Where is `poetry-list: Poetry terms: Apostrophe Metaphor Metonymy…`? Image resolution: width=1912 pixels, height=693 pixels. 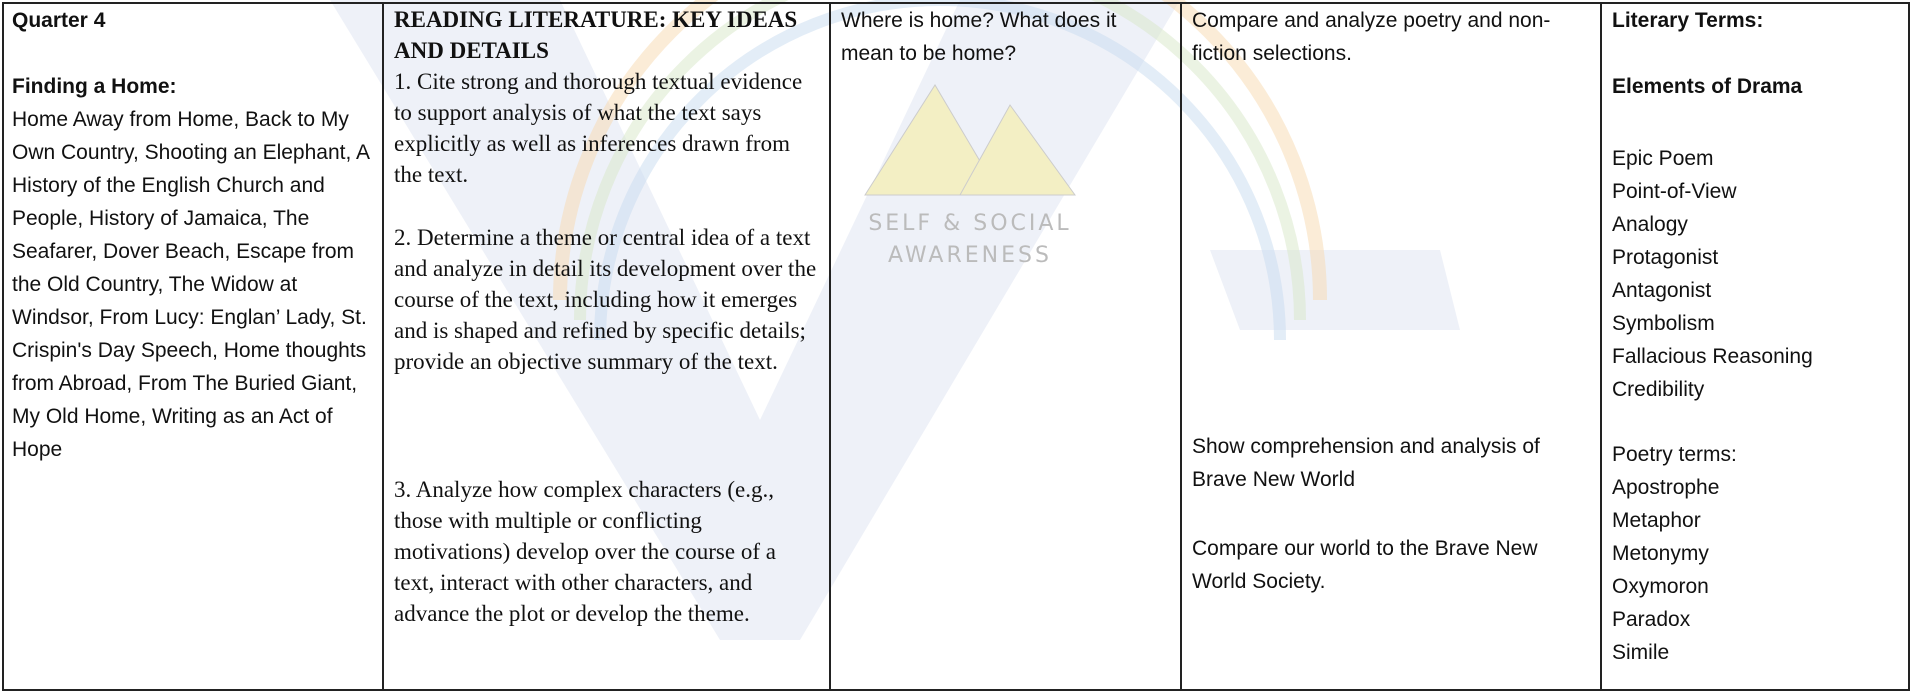
poetry-list: Poetry terms: Apostrophe Metaphor Metonymy… is located at coordinates (1756, 553).